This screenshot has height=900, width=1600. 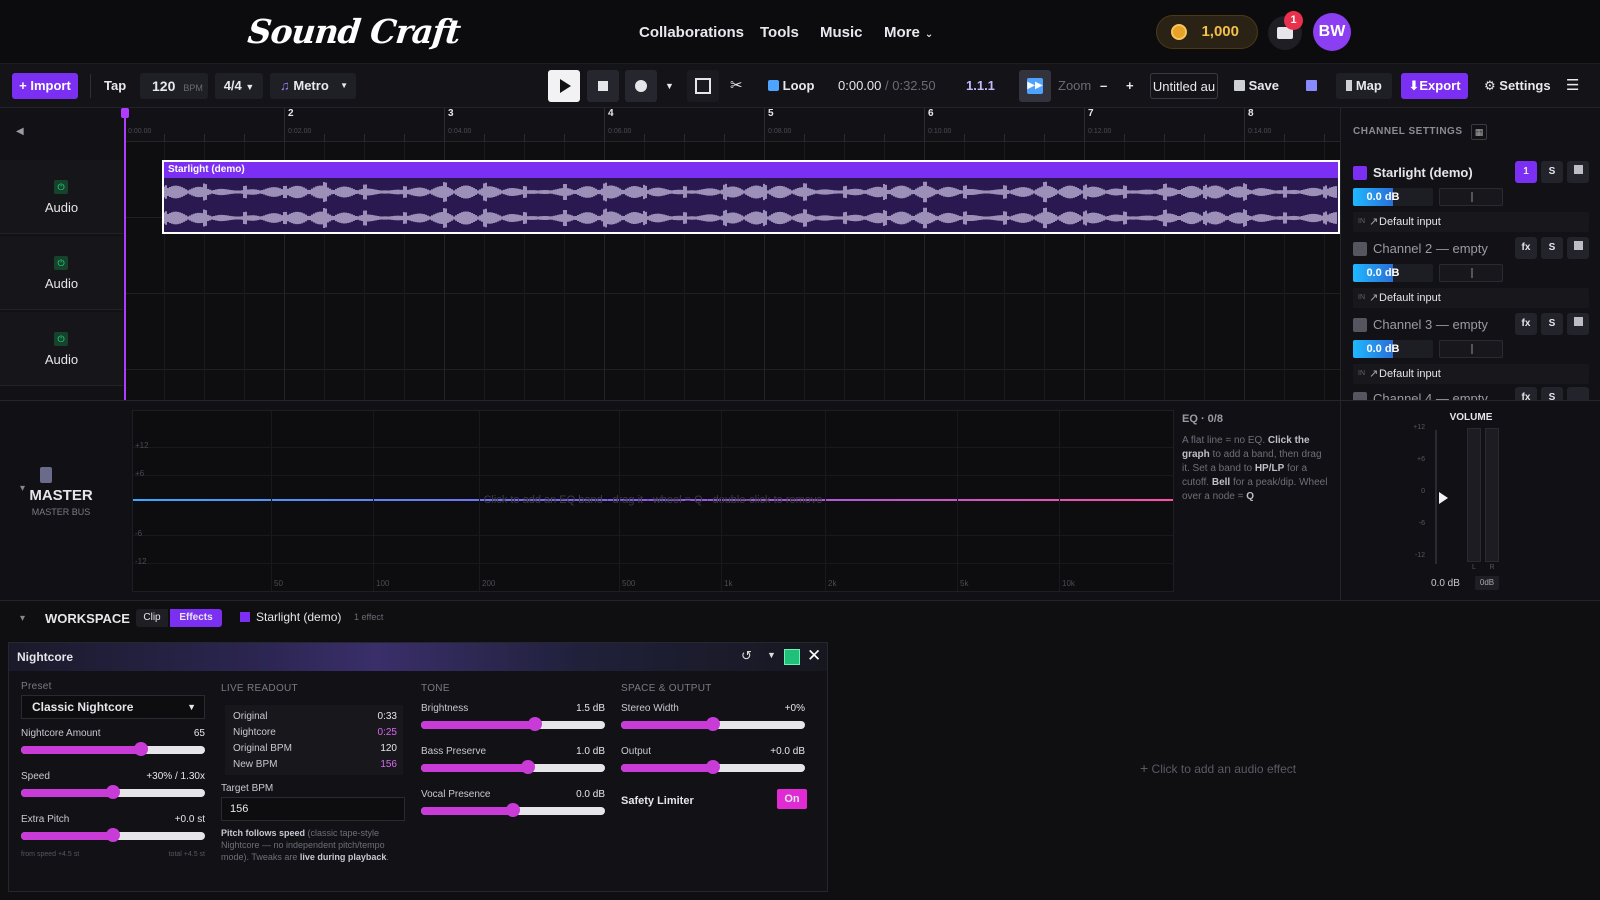 I want to click on nav-music: Music, so click(x=841, y=32).